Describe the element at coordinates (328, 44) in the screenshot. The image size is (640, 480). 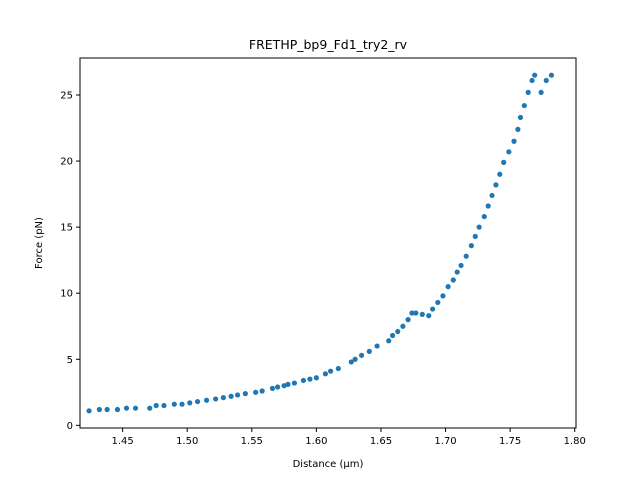
I see `chart-title: FRETHP_bp9_Fd1_try2_rv` at that location.